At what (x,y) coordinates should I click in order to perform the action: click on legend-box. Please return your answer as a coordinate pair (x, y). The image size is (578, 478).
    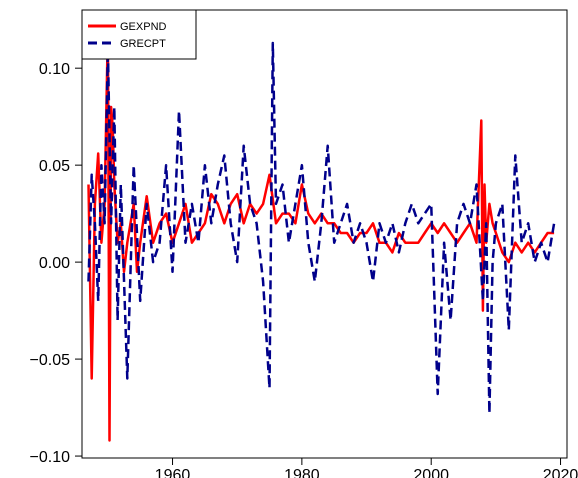
    Looking at the image, I should click on (139, 34).